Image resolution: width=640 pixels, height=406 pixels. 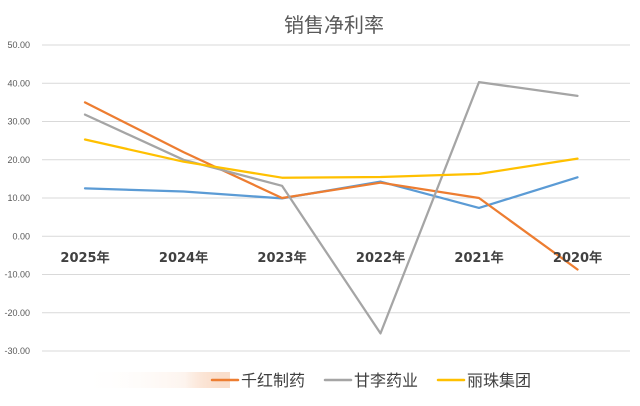 What do you see at coordinates (331, 258) in the screenshot?
I see `x-axis: 2025年 2024年 2023年 2022年 2021年 2020年` at bounding box center [331, 258].